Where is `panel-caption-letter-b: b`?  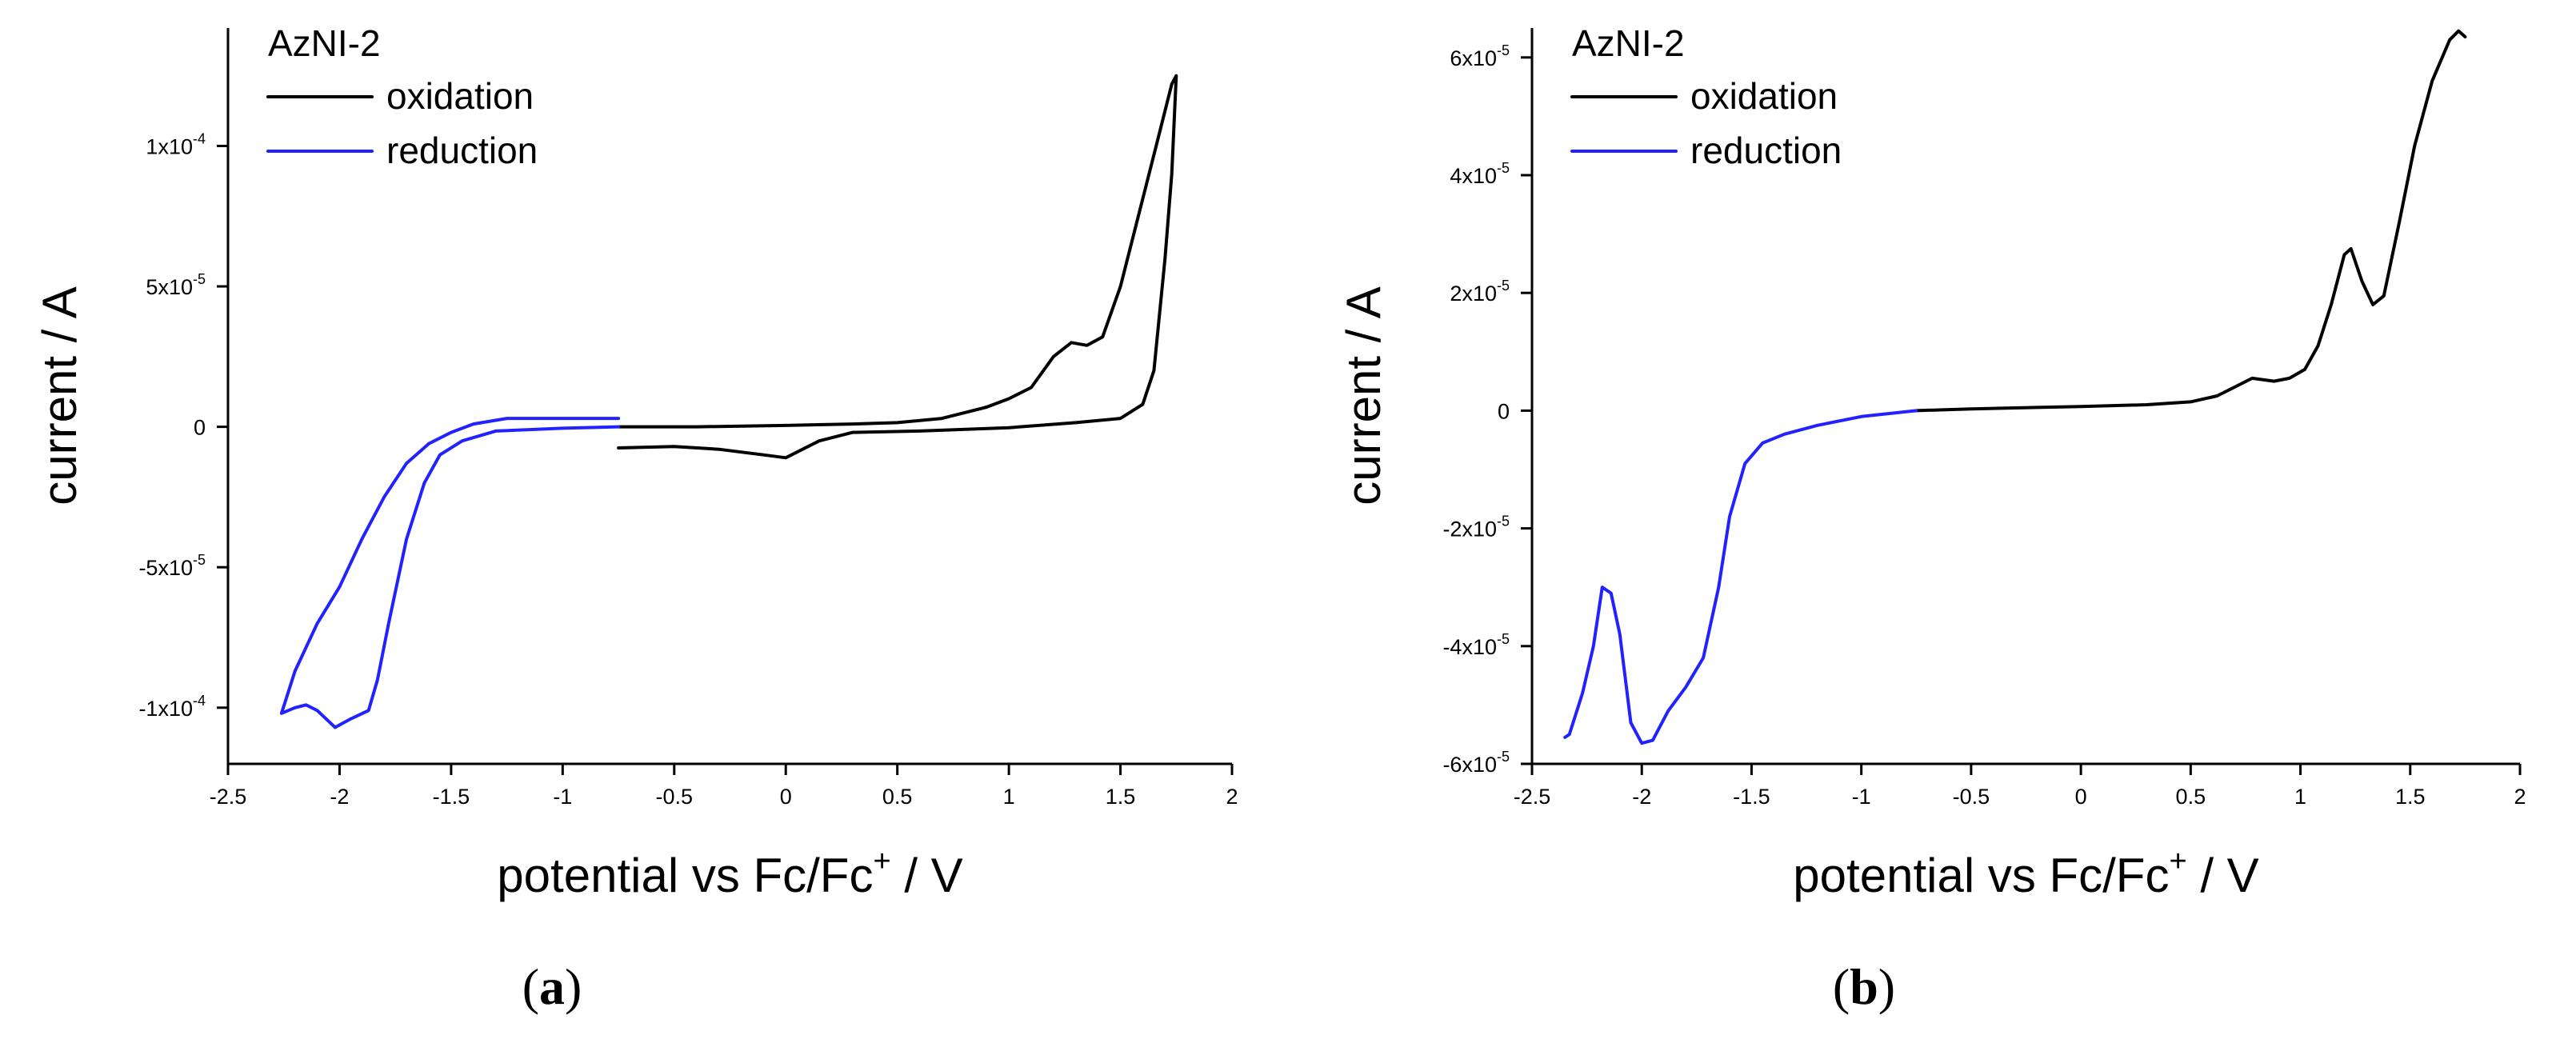
panel-caption-letter-b: b is located at coordinates (1864, 986).